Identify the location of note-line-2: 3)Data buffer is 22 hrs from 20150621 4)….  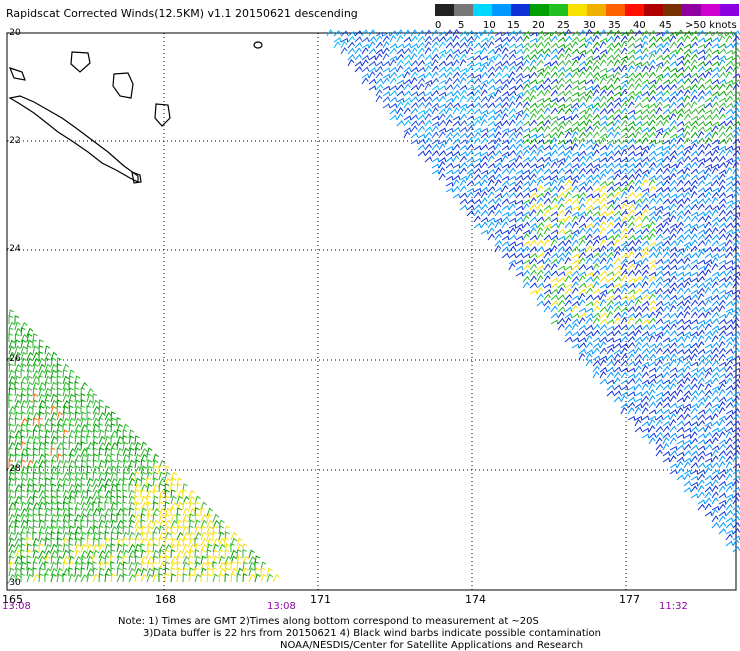
(372, 633).